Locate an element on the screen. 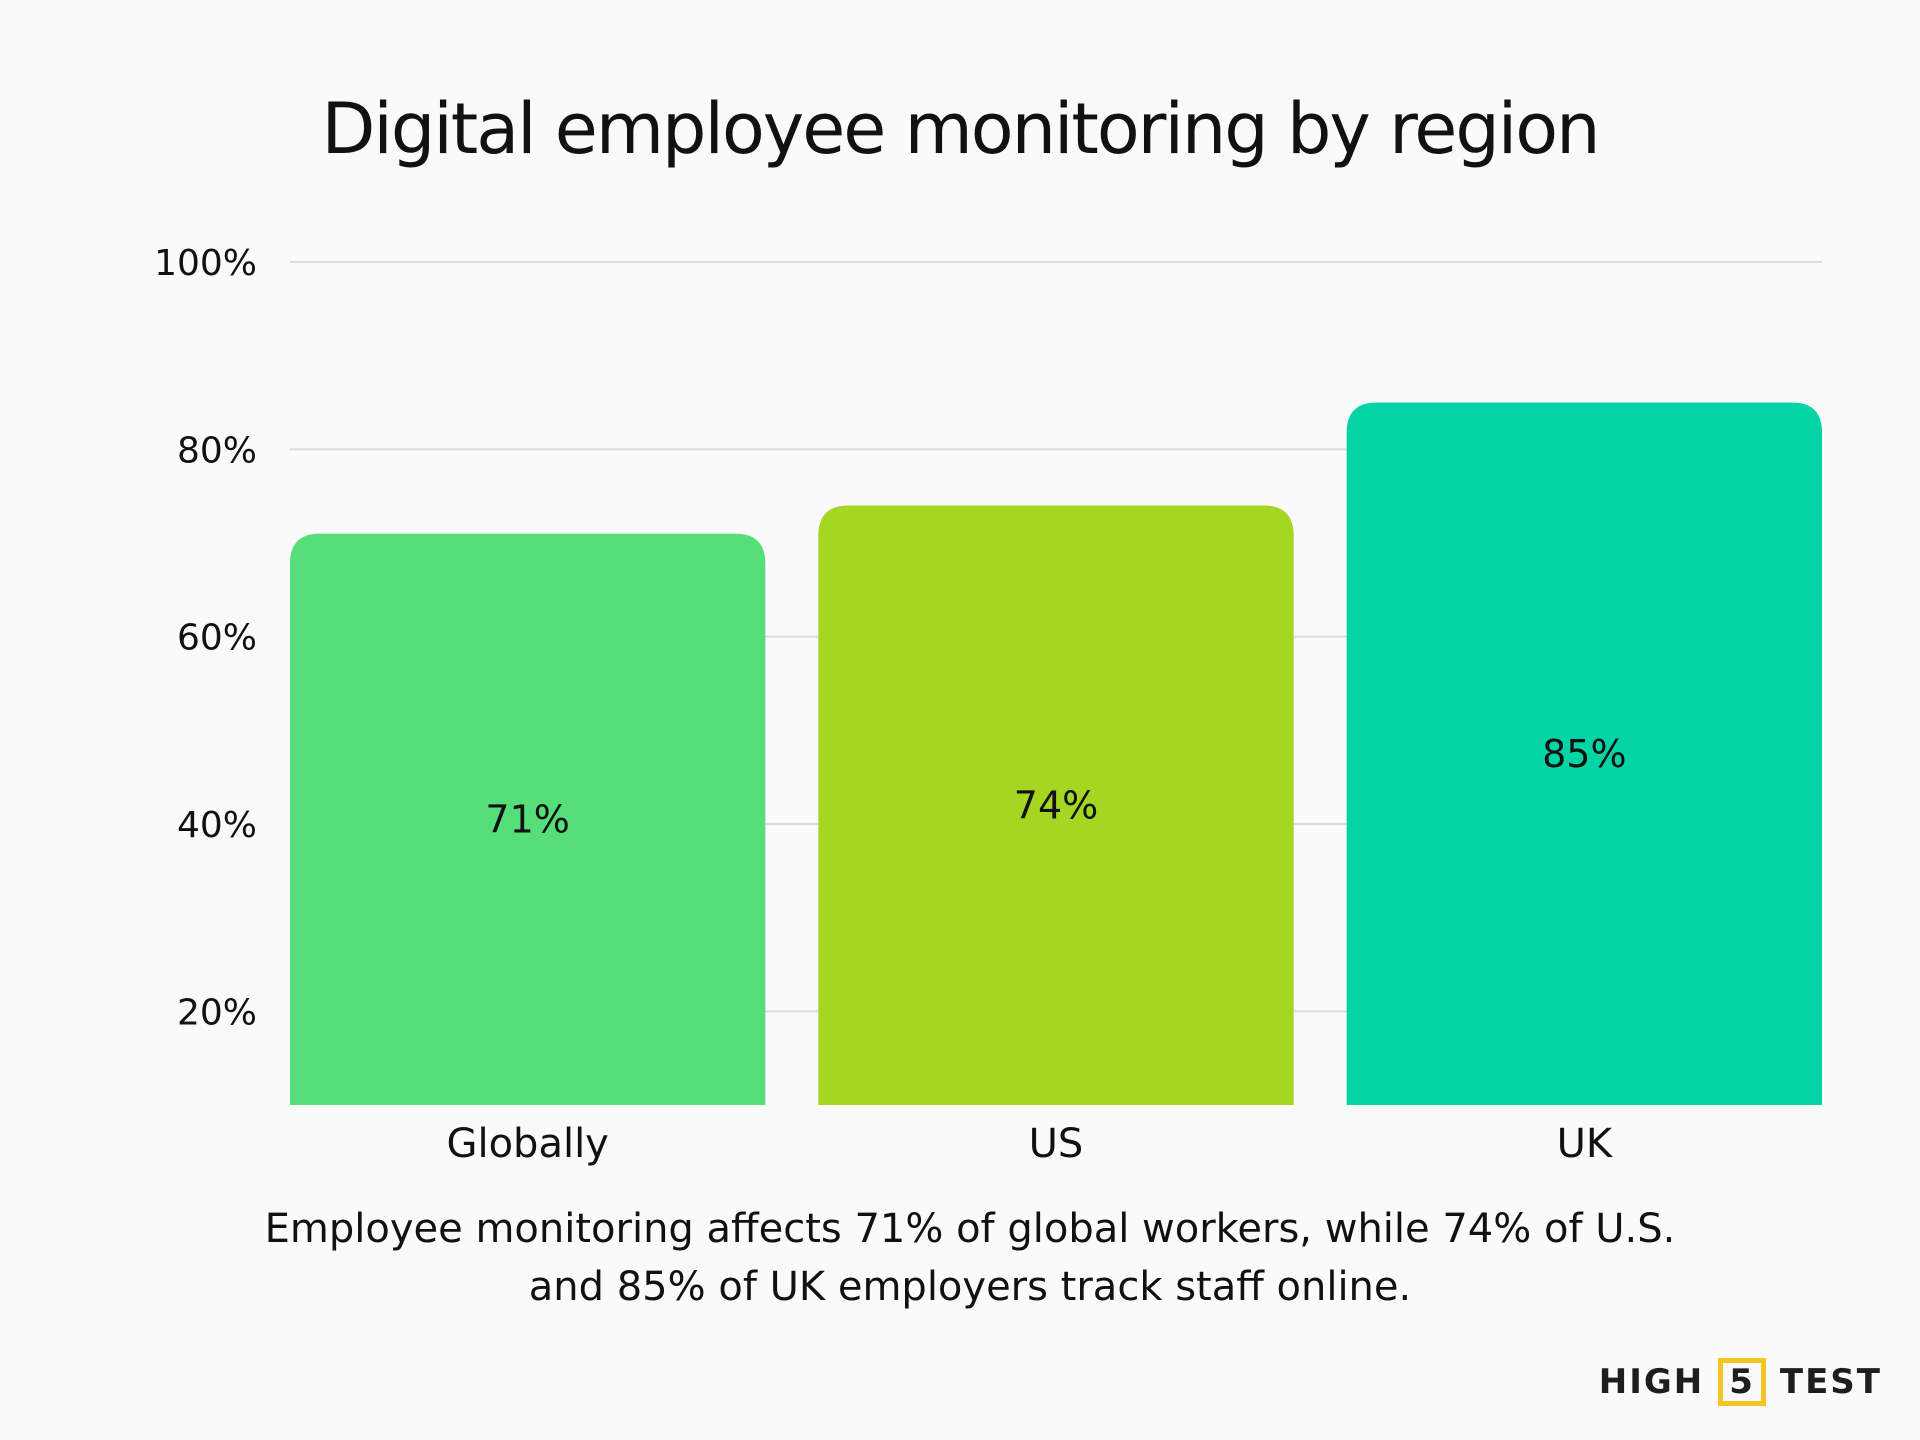  y-tick-label: 80% is located at coordinates (217, 450).